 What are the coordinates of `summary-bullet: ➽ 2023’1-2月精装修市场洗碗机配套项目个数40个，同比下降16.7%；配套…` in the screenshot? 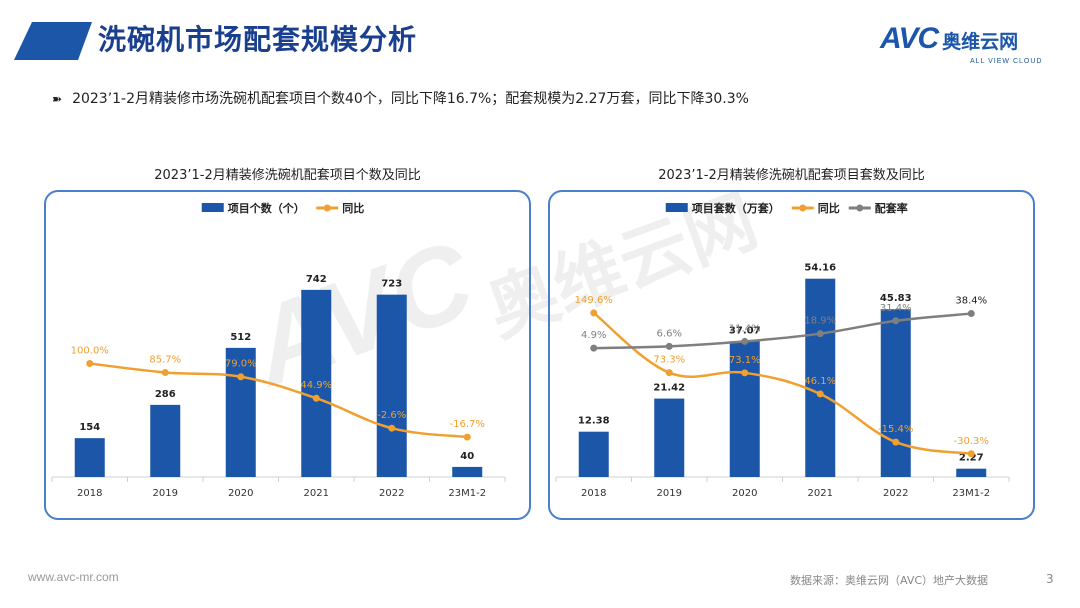 It's located at (400, 98).